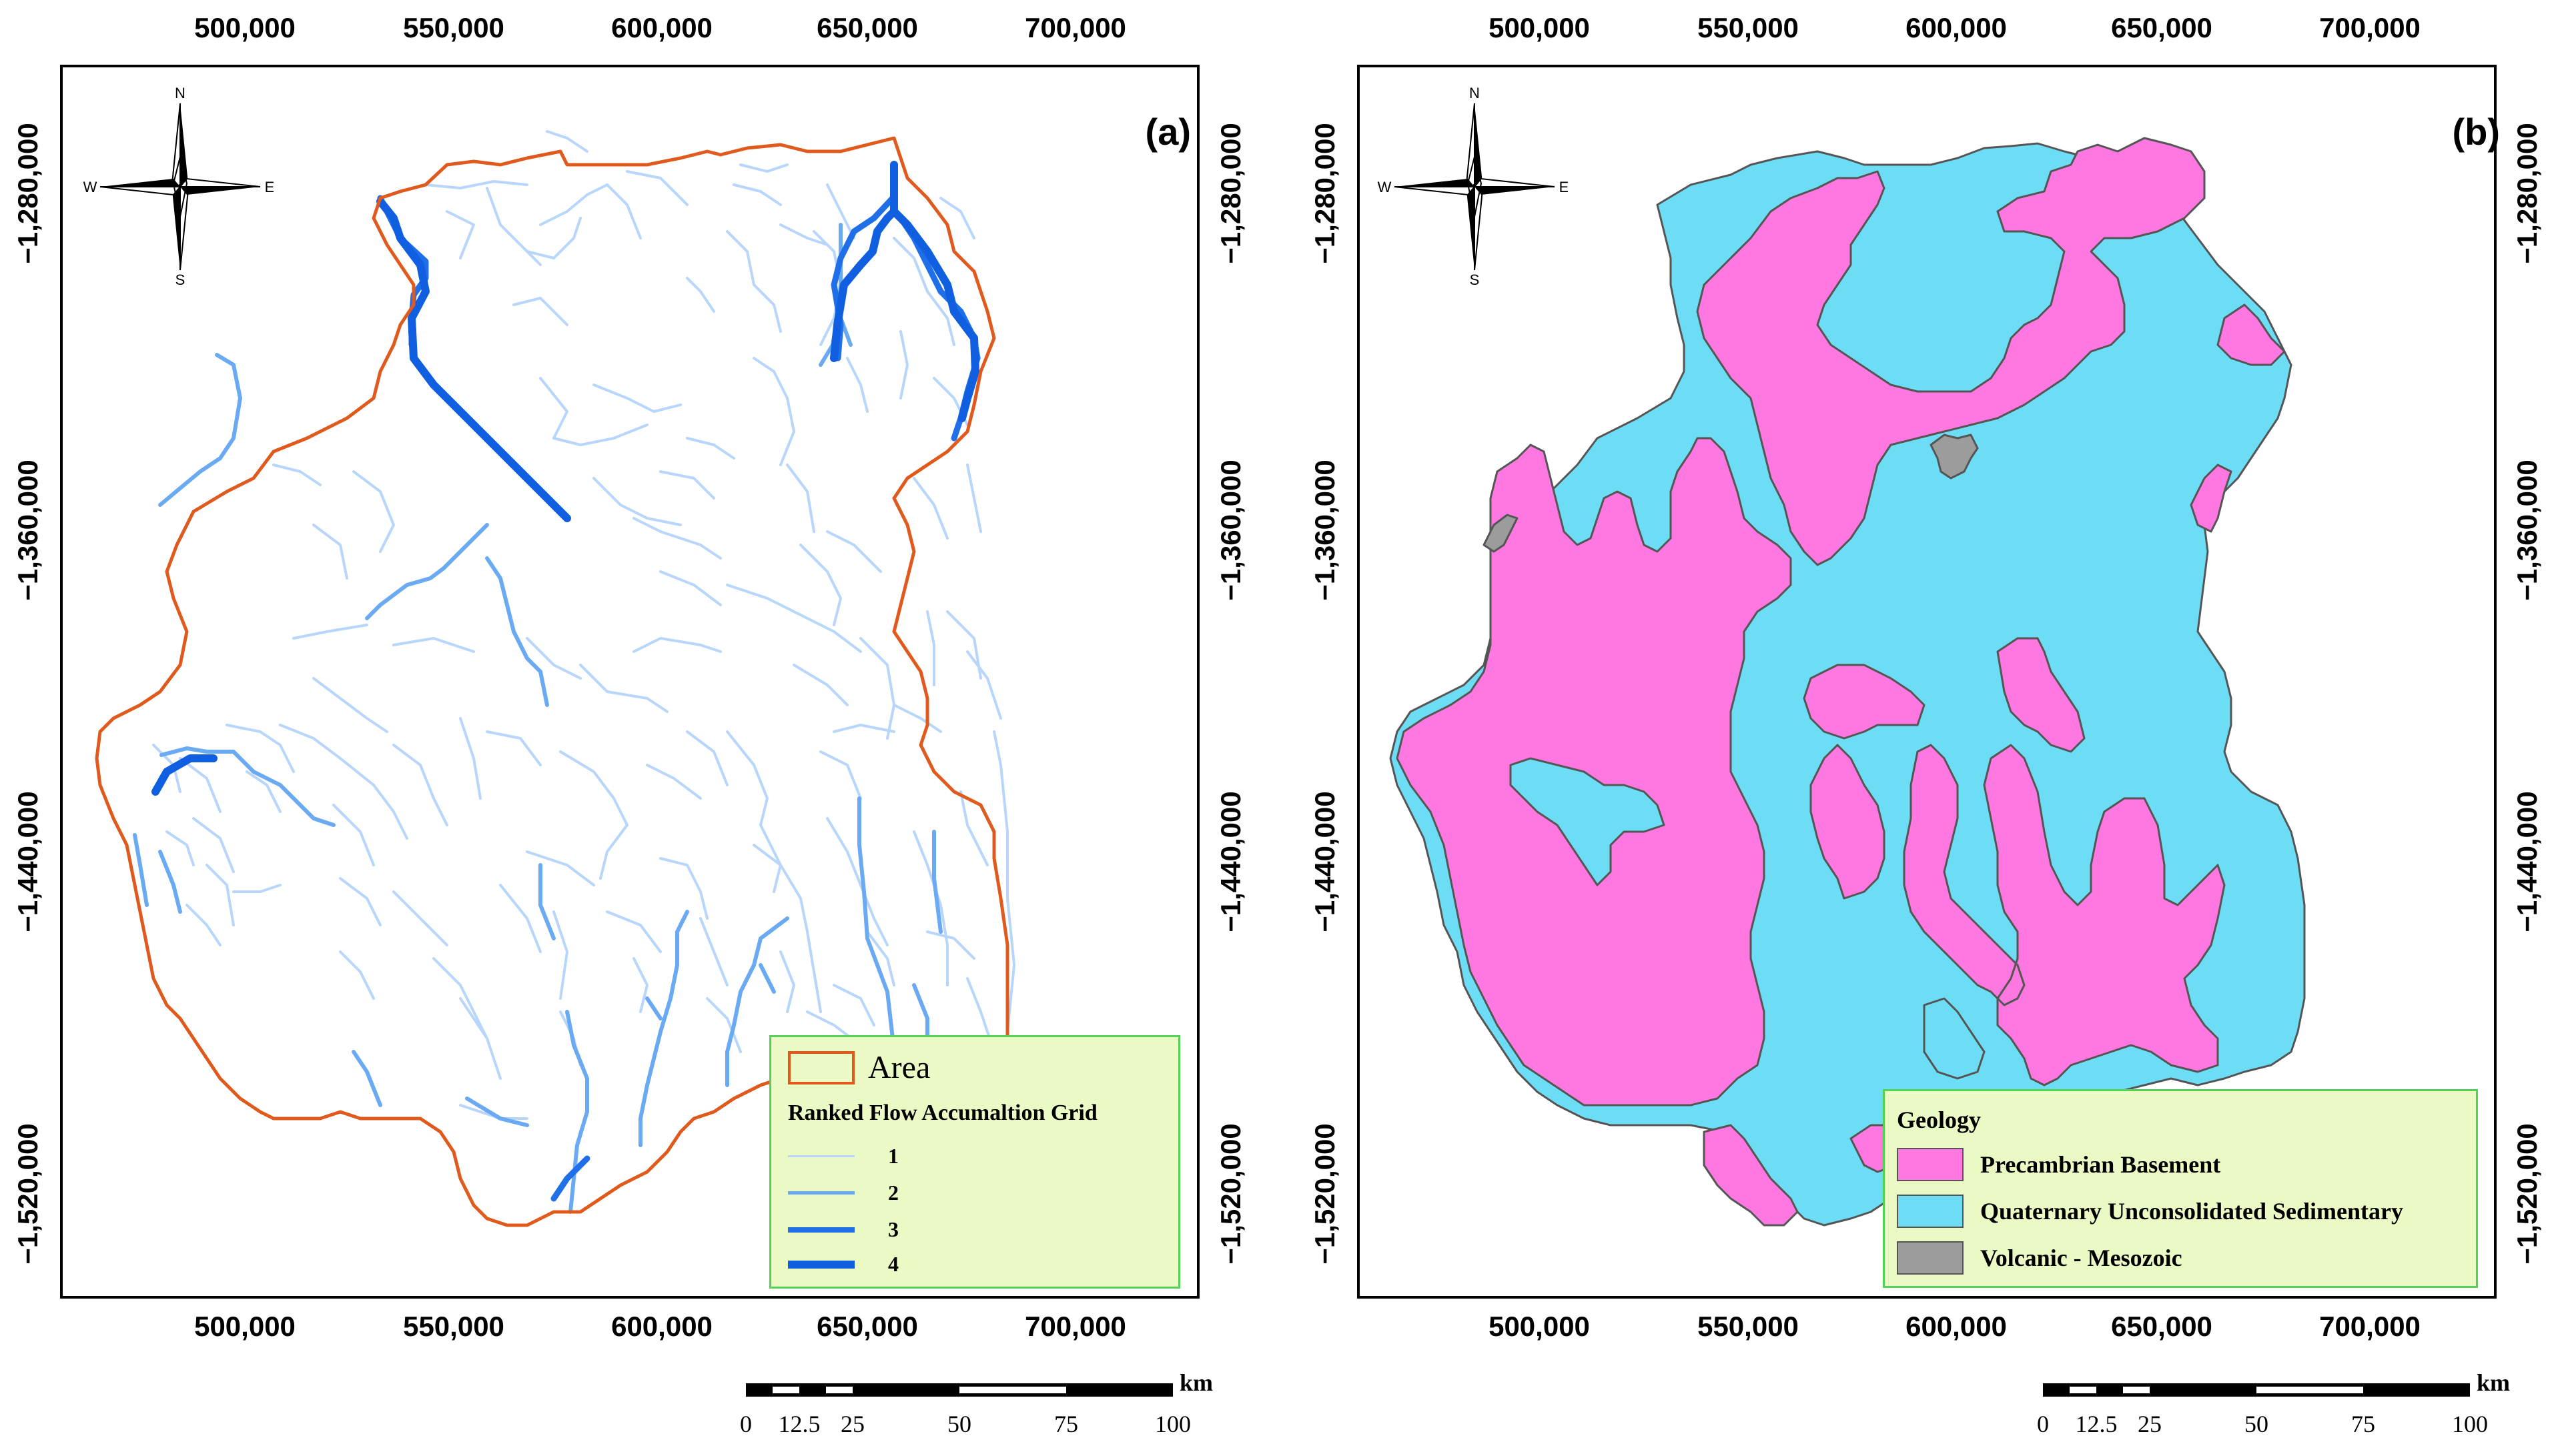 This screenshot has height=1456, width=2562. What do you see at coordinates (2251, 334) in the screenshot?
I see `geology-precambrian-northeast` at bounding box center [2251, 334].